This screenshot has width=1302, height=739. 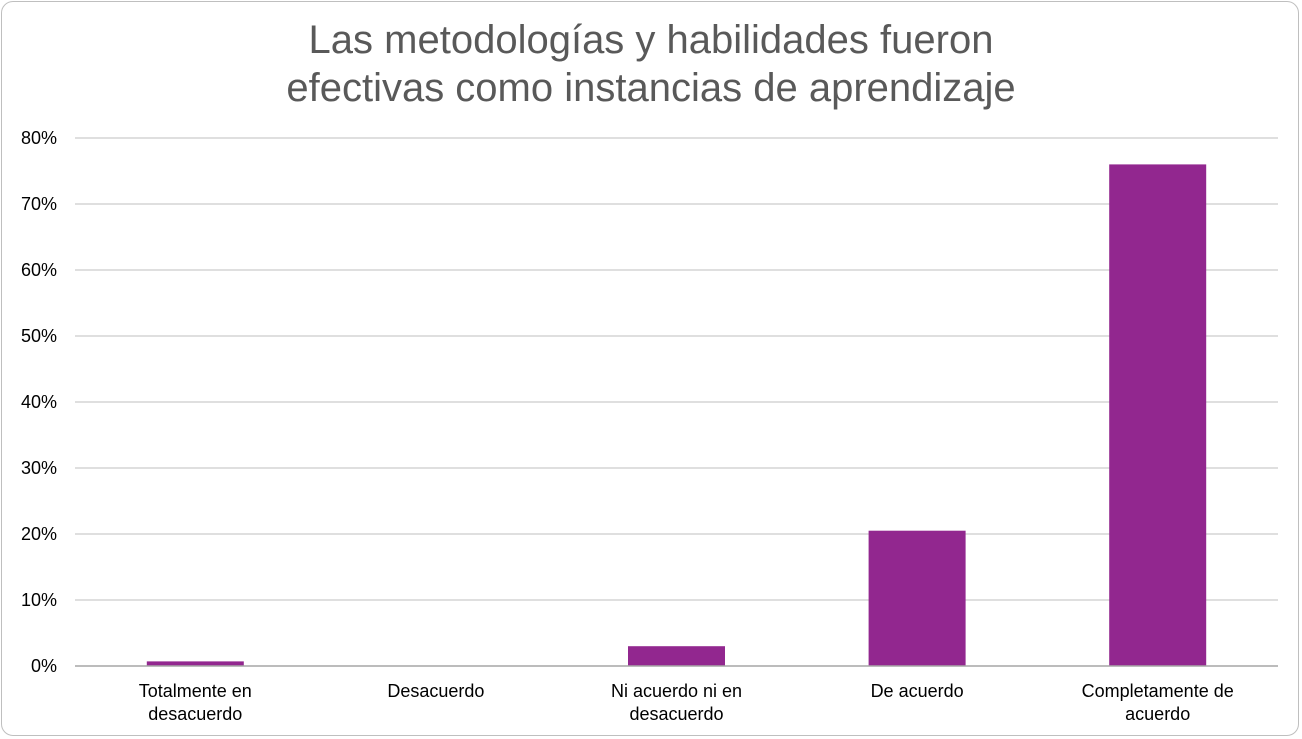 I want to click on x-tick-label-line: Desacuerdo, so click(x=435, y=691).